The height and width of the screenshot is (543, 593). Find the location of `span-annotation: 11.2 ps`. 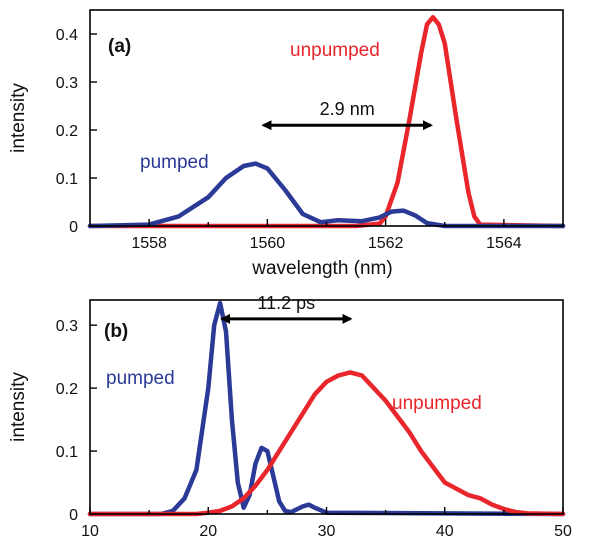

span-annotation: 11.2 ps is located at coordinates (286, 303).